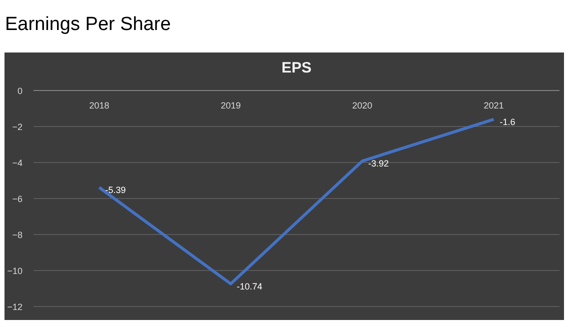 Image resolution: width=576 pixels, height=331 pixels. Describe the element at coordinates (15, 271) in the screenshot. I see `y-tick-label: −10` at that location.